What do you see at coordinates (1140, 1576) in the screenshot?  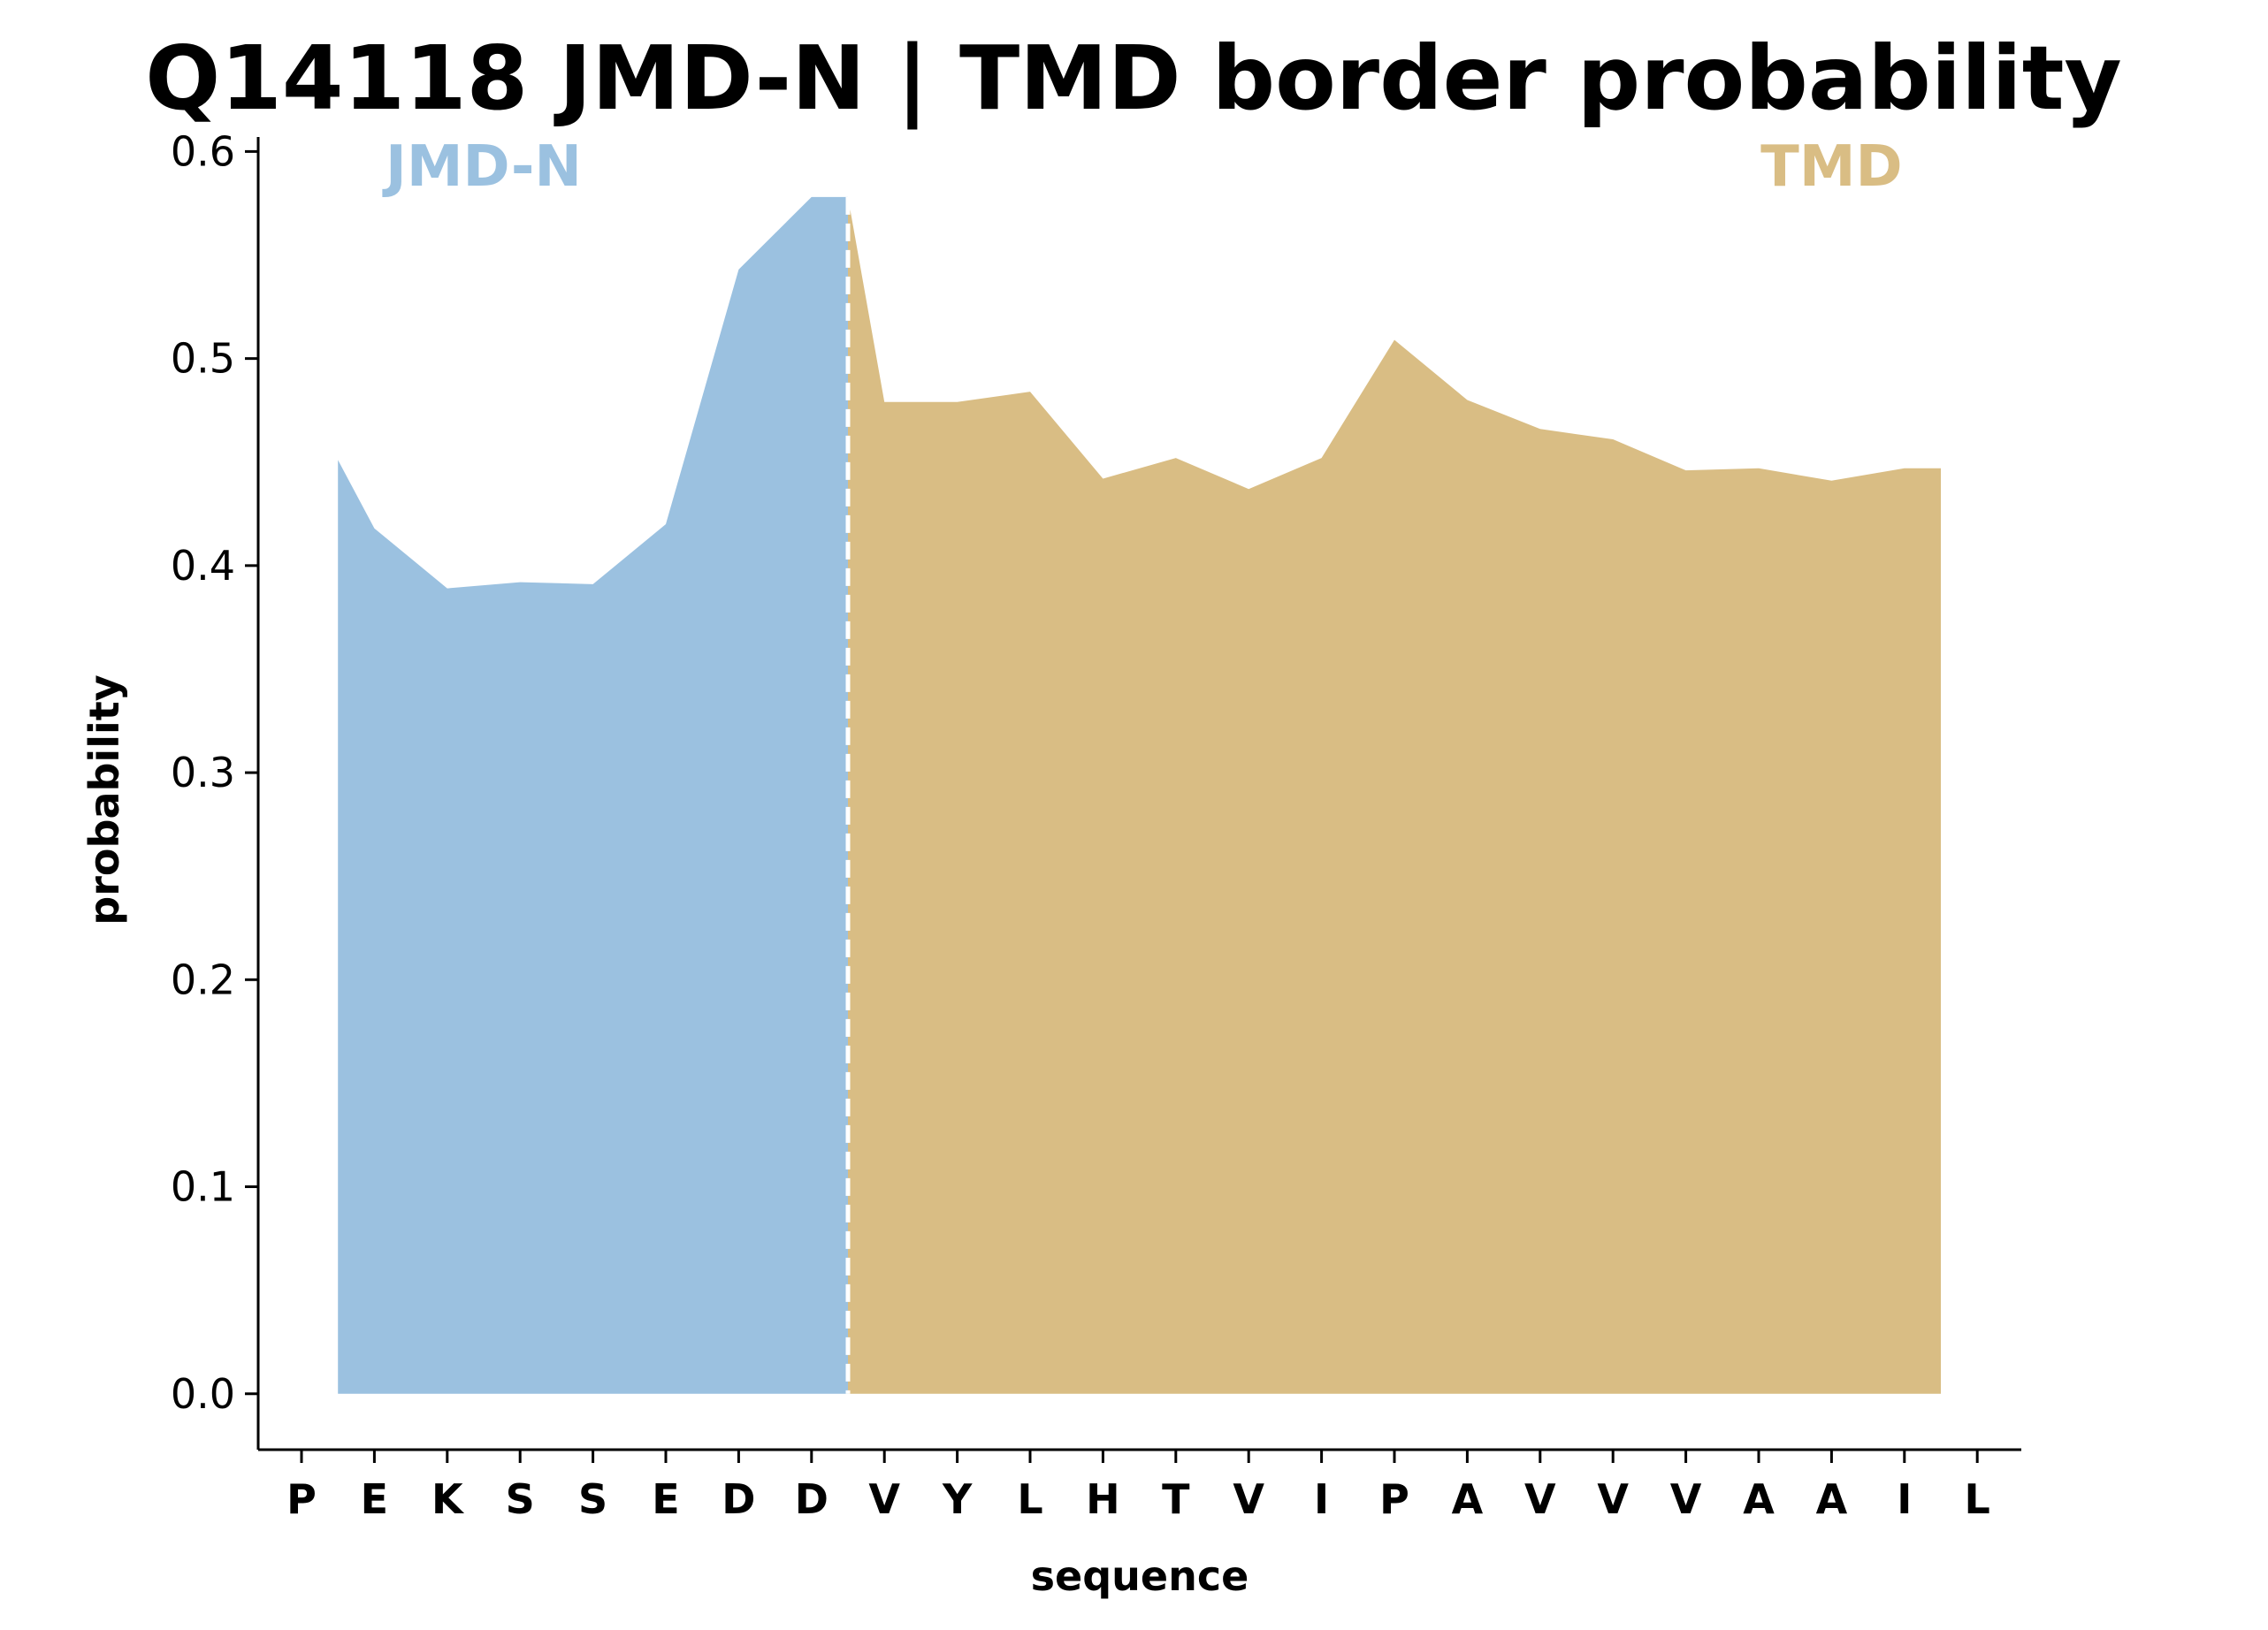 I see `x-axis-label: sequence` at bounding box center [1140, 1576].